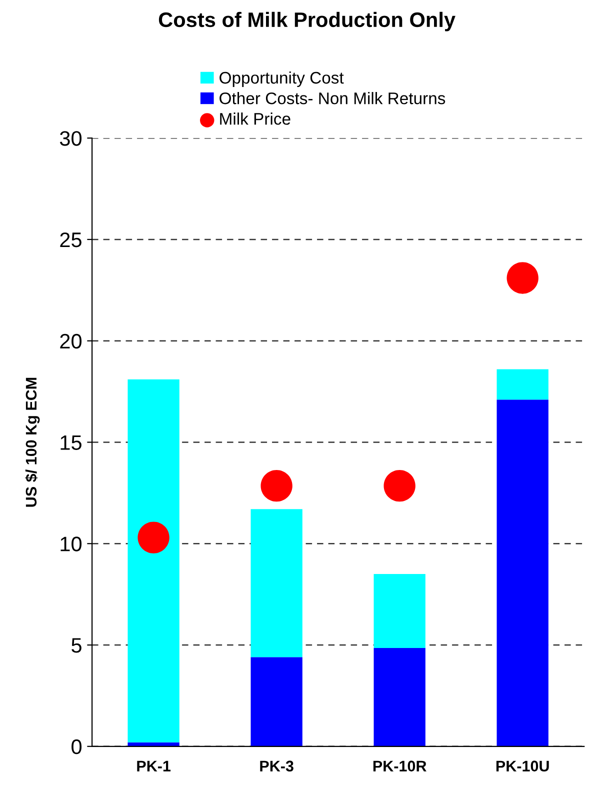 This screenshot has height=789, width=590. I want to click on y-tick-label: 20, so click(71, 341).